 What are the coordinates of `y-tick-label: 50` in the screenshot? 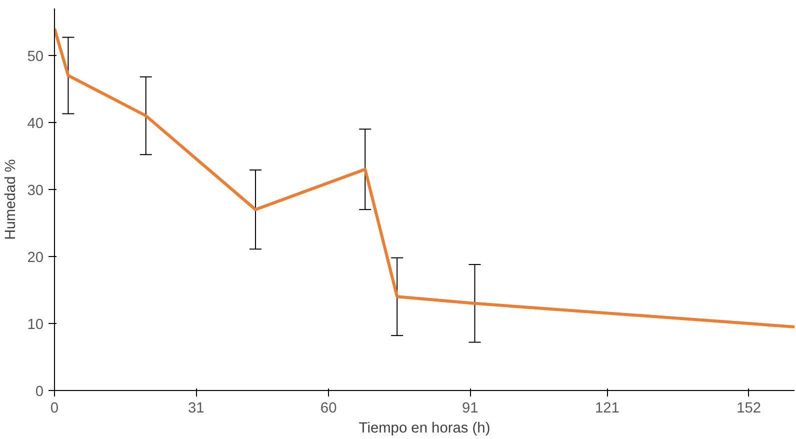 It's located at (35, 56).